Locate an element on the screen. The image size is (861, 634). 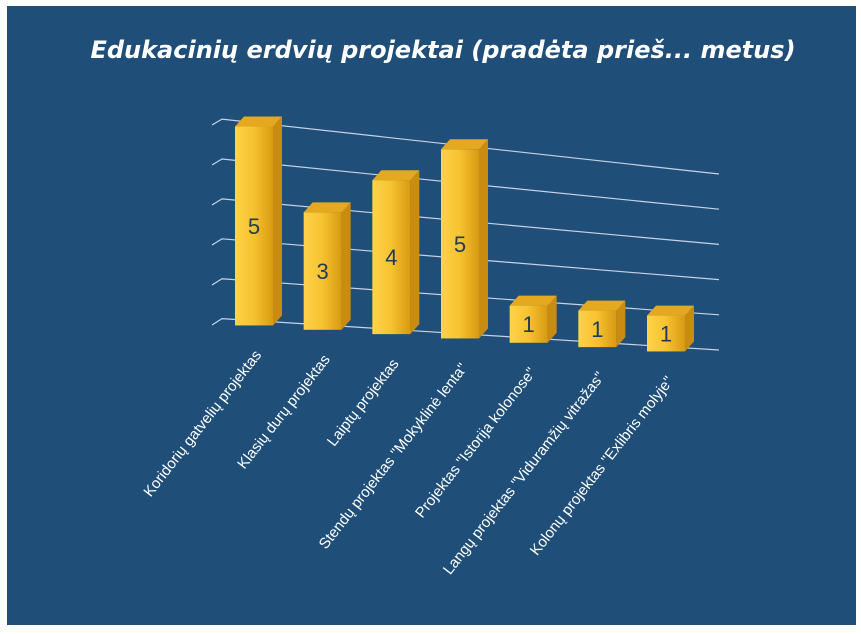
data-label: 3 is located at coordinates (323, 271).